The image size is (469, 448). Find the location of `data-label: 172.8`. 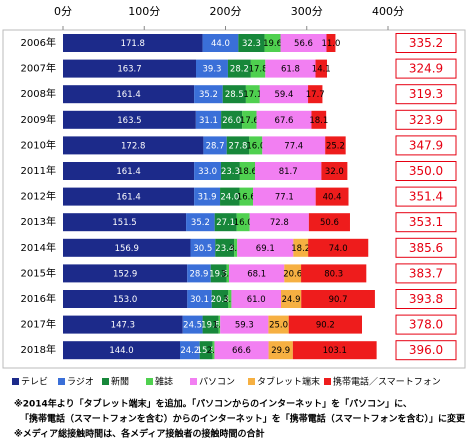

data-label: 172.8 is located at coordinates (133, 146).